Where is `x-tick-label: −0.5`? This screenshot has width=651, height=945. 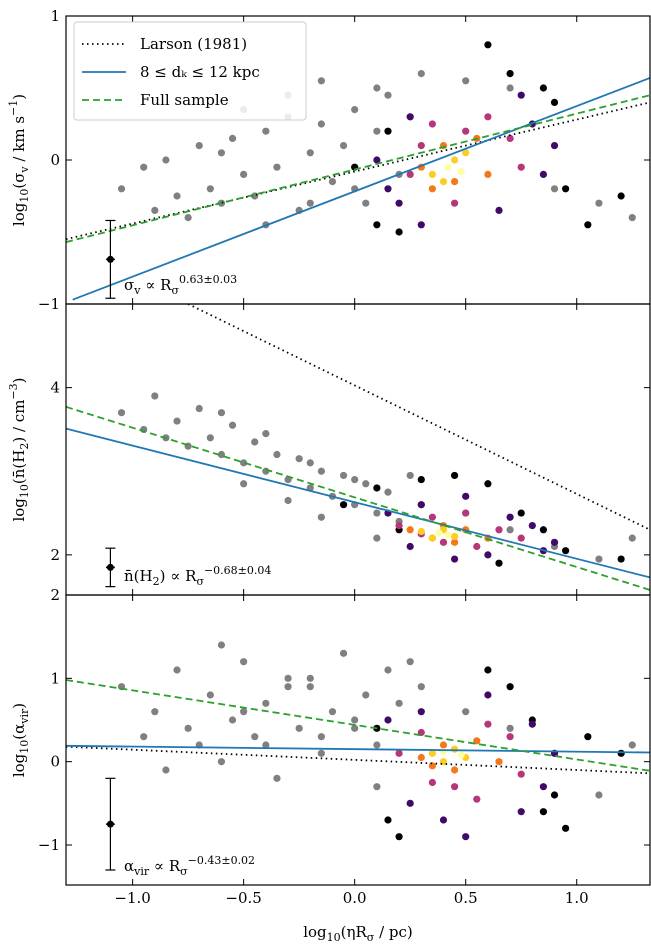 x-tick-label: −0.5 is located at coordinates (243, 898).